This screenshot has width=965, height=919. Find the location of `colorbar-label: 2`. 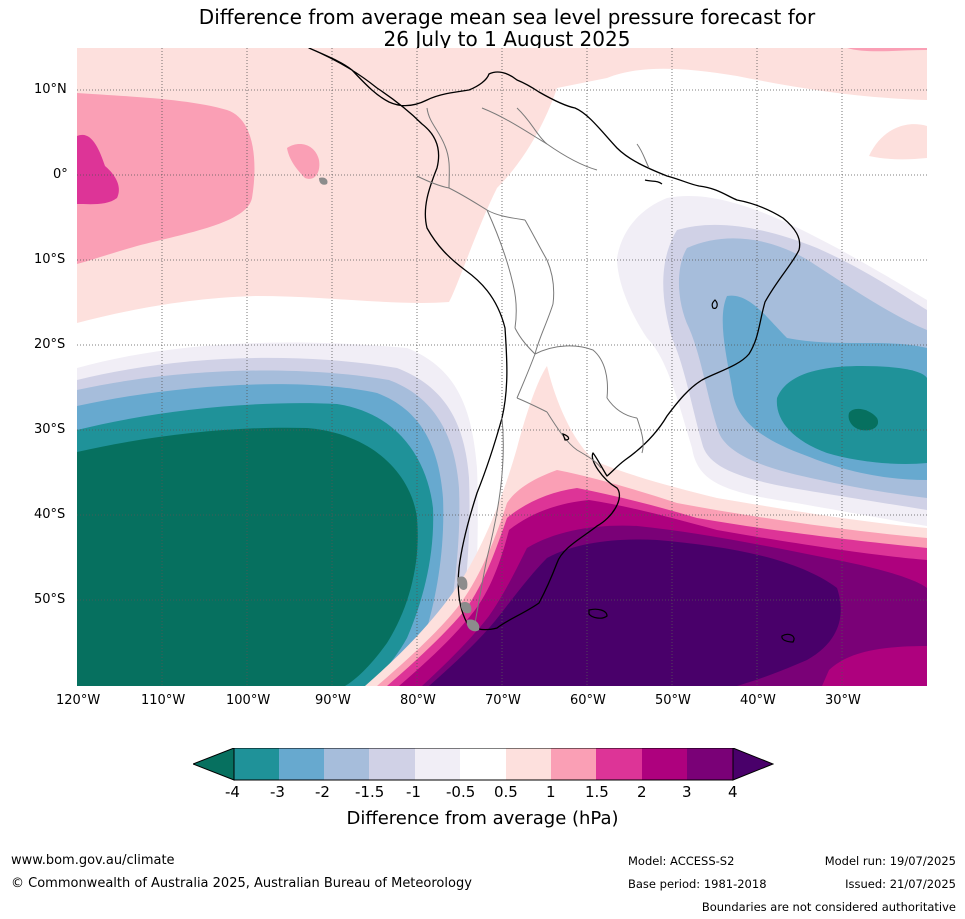

colorbar-label: 2 is located at coordinates (642, 792).